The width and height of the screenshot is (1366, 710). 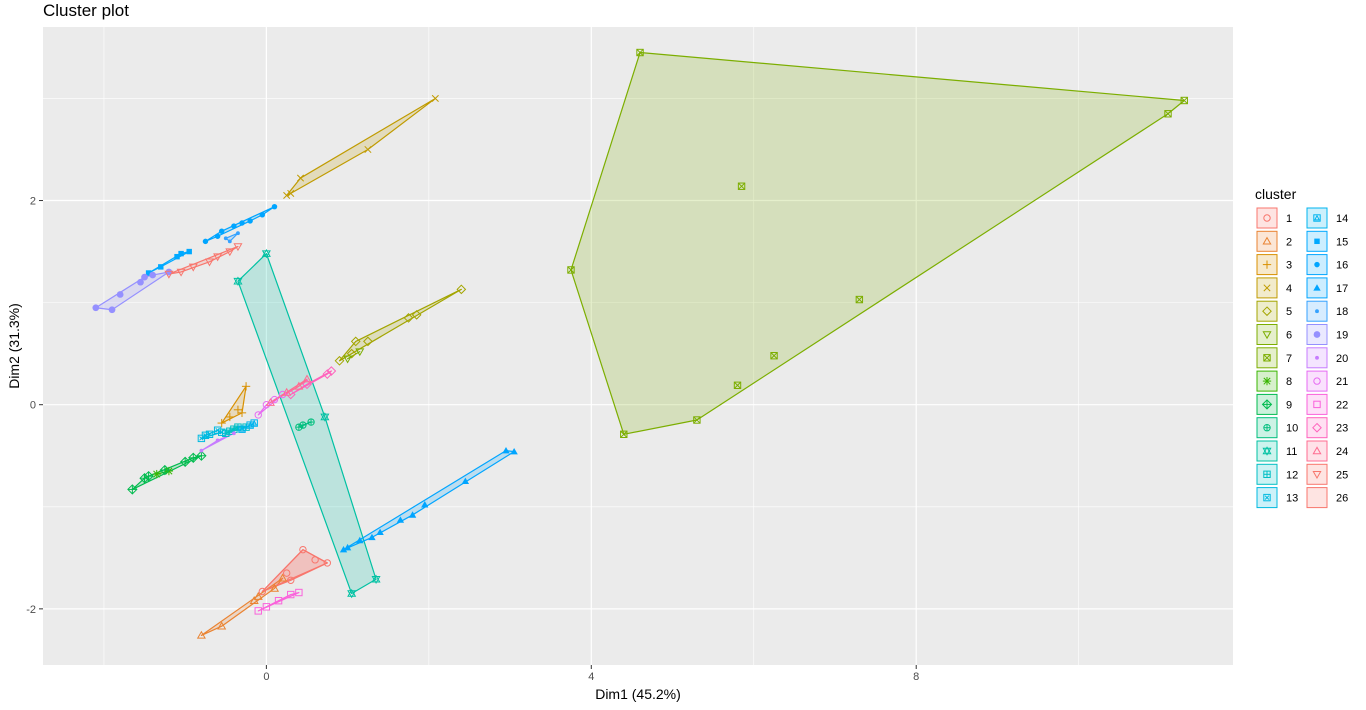 What do you see at coordinates (1274, 241) in the screenshot?
I see `legend-item-2: 2` at bounding box center [1274, 241].